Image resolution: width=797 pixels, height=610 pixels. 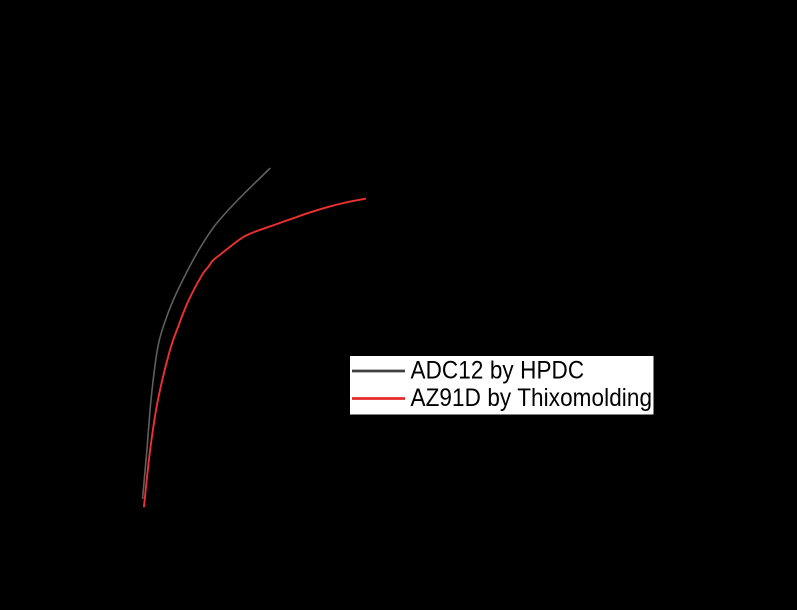 I want to click on svg-text: ADC12 by HPDC, so click(x=498, y=370).